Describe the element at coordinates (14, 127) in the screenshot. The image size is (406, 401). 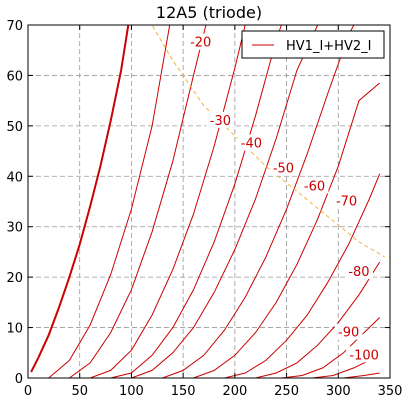
I see `y-tick-label: 50` at that location.